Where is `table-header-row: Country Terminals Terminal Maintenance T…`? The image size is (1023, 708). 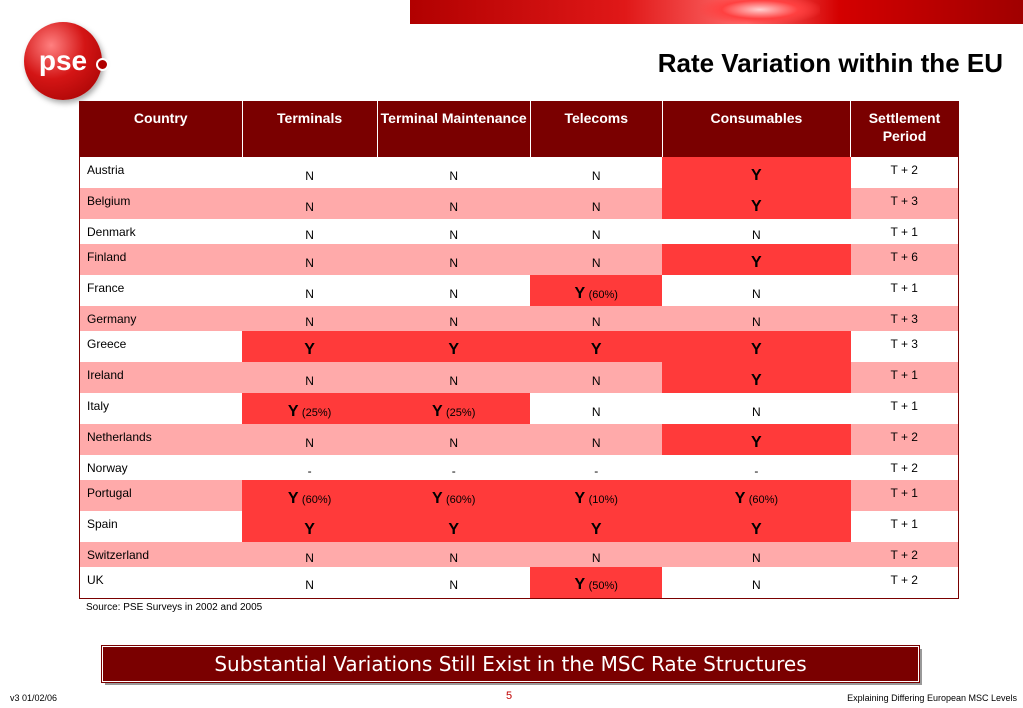 table-header-row: Country Terminals Terminal Maintenance T… is located at coordinates (519, 129).